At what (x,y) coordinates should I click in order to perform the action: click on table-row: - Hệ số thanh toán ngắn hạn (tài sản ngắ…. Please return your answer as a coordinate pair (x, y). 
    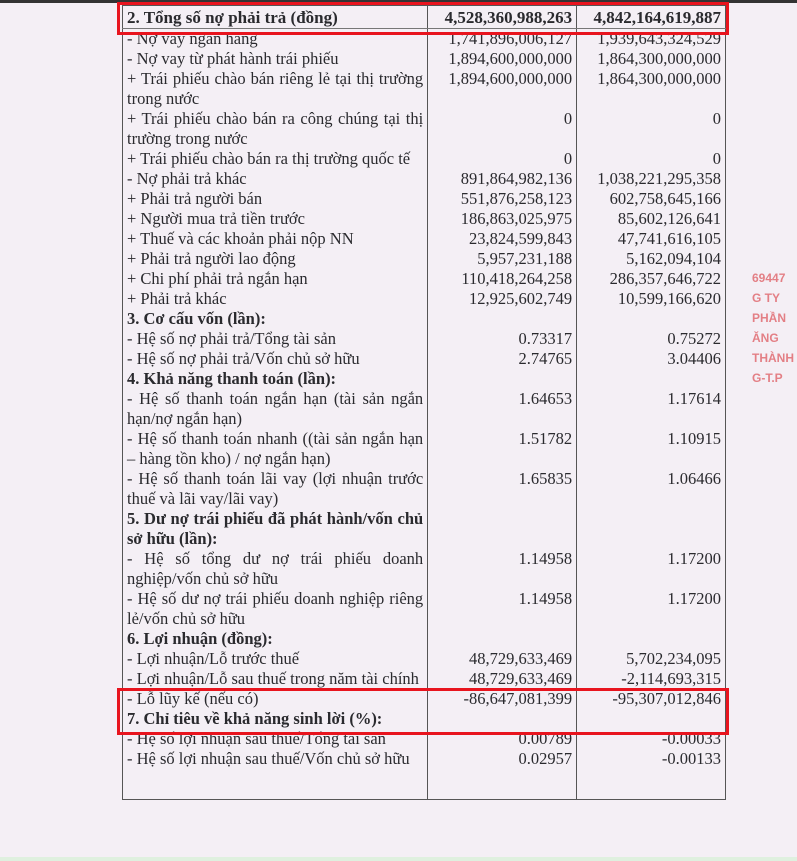
    Looking at the image, I should click on (423, 409).